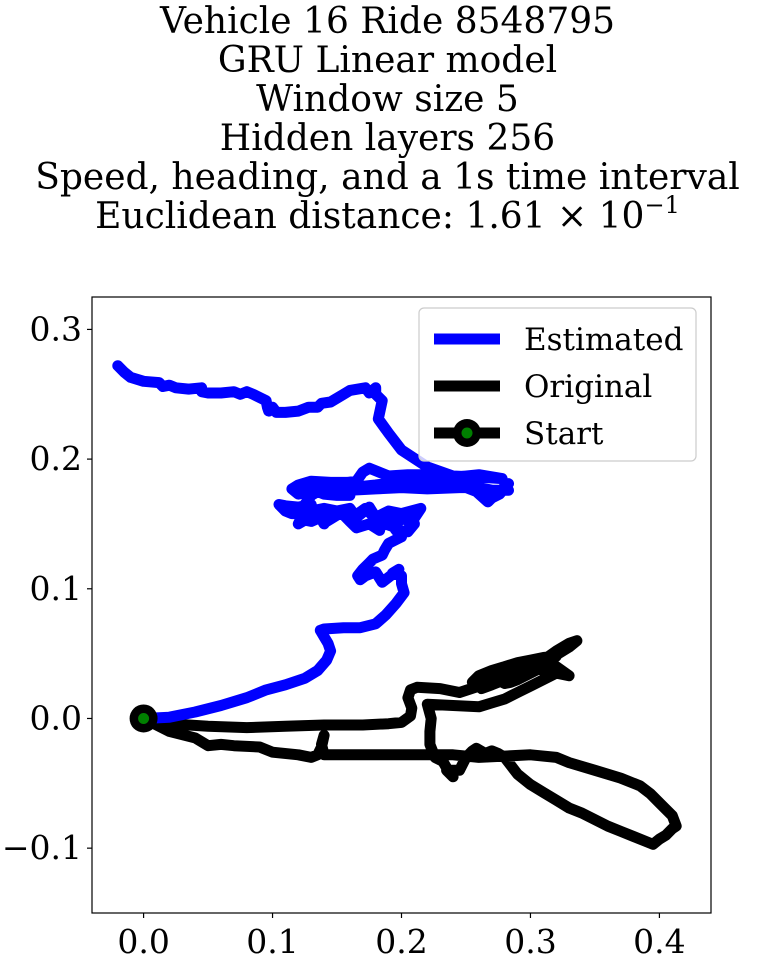 The image size is (775, 959). Describe the element at coordinates (56, 458) in the screenshot. I see `y-tick-label: 0.2` at that location.